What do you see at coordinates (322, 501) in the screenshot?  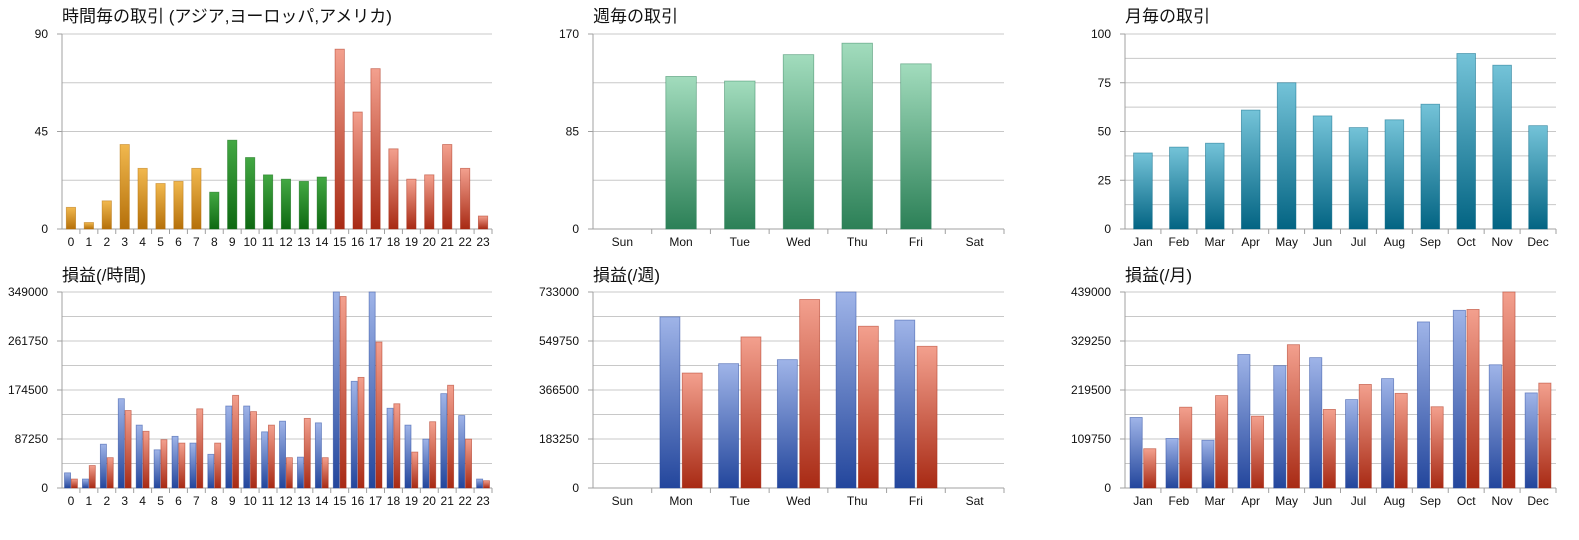 I see `x-tick-label: 14` at bounding box center [322, 501].